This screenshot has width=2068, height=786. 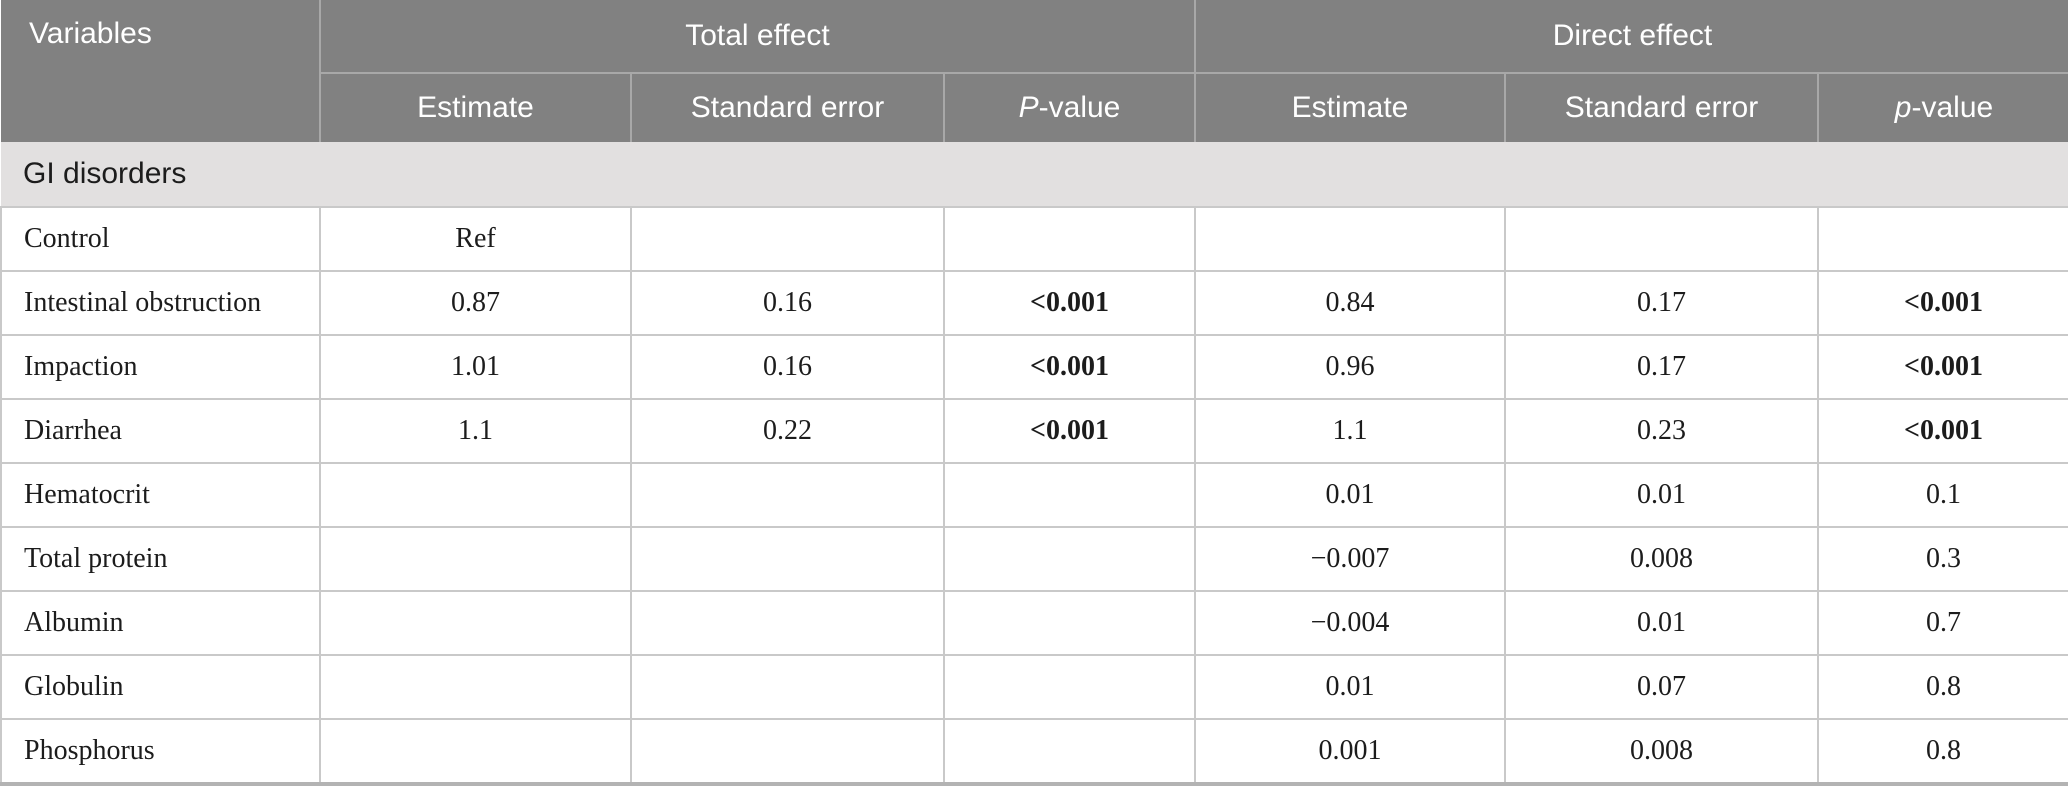 I want to click on col-group-total-effect: Total effect, so click(x=757, y=36).